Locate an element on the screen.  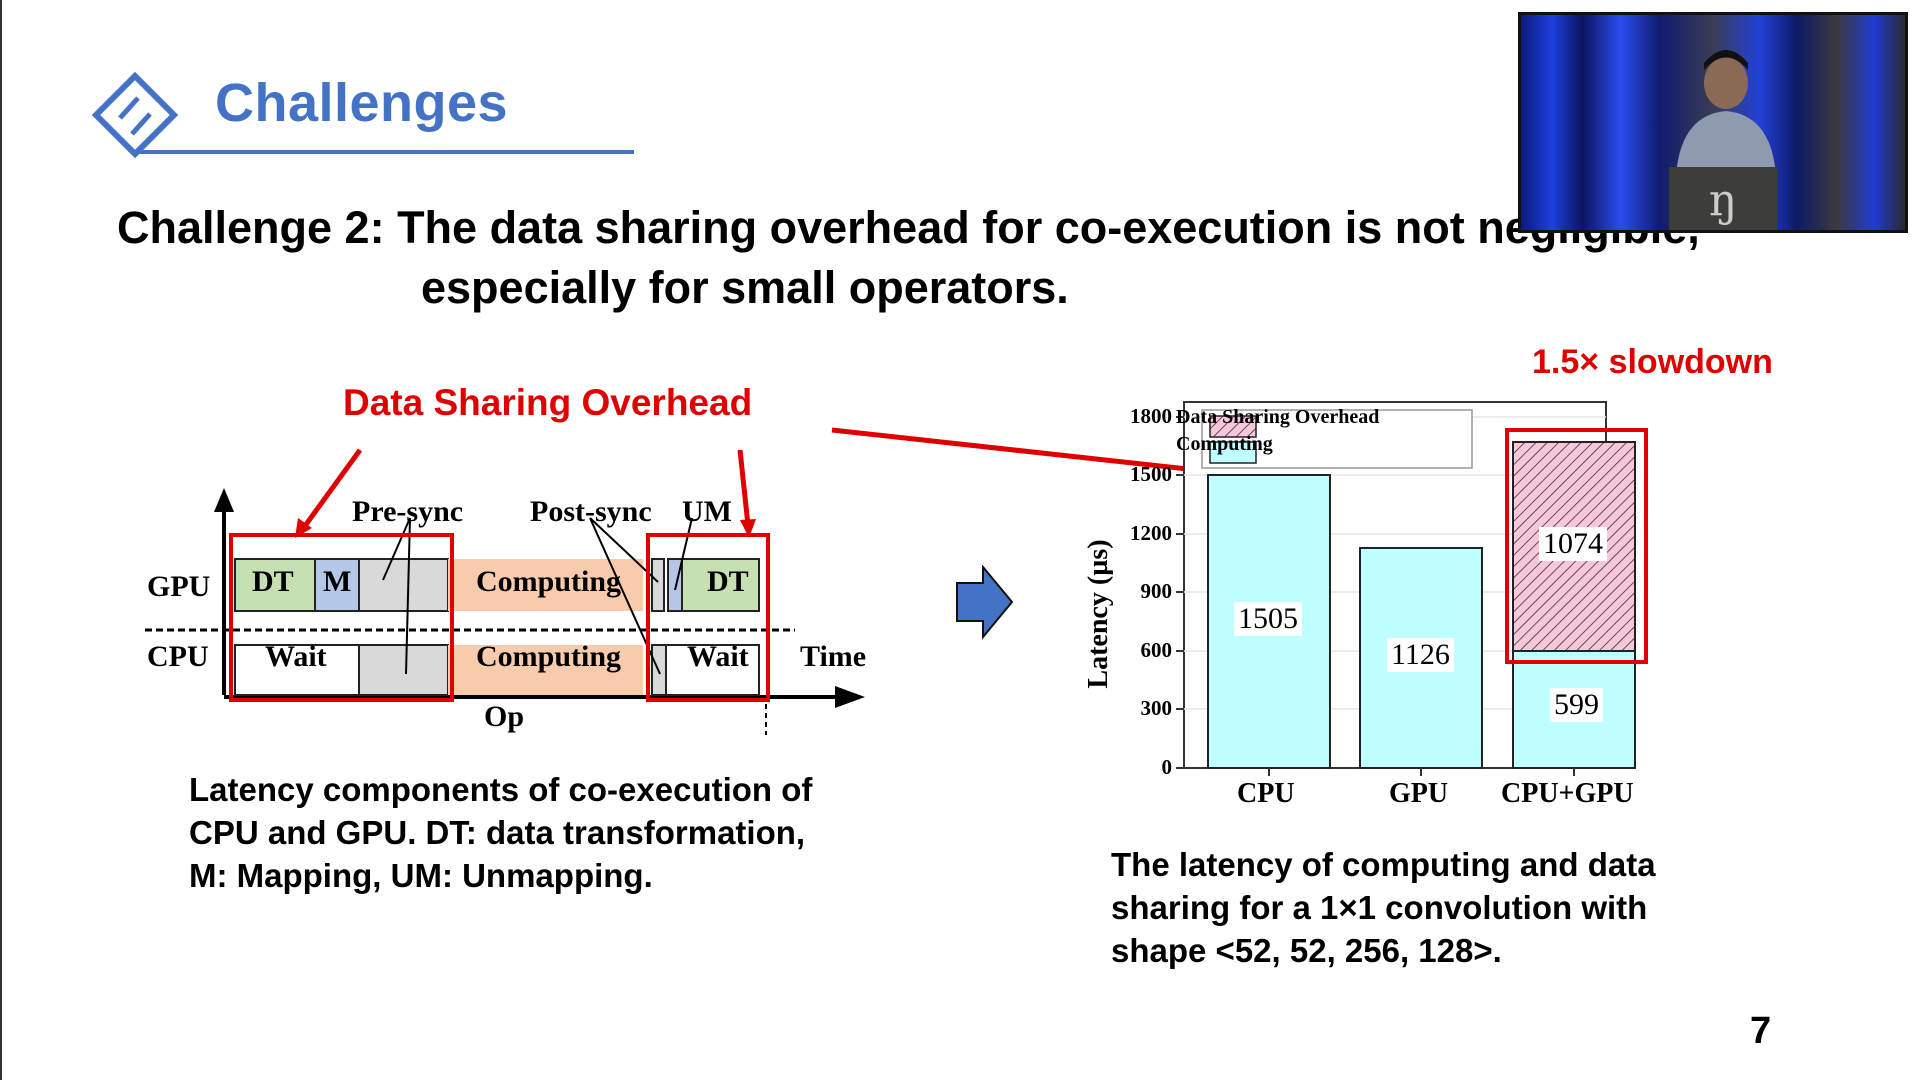
y-tick-600: 600 is located at coordinates (1156, 650).